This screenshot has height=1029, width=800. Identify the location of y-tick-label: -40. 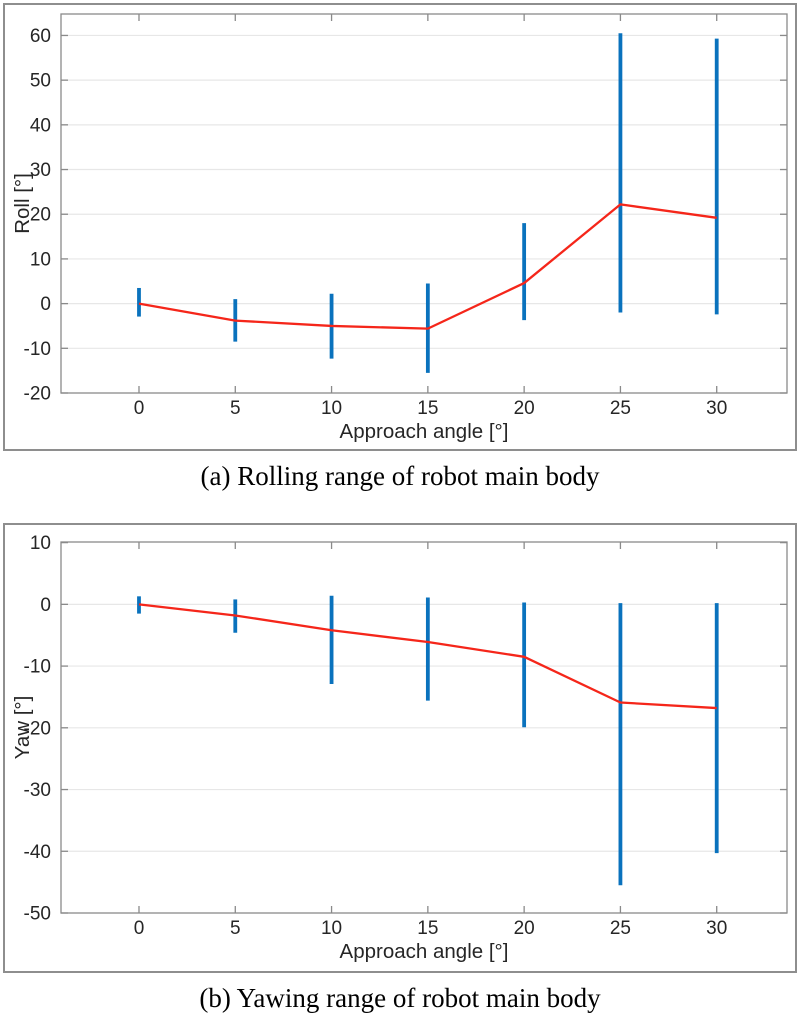
(37, 852).